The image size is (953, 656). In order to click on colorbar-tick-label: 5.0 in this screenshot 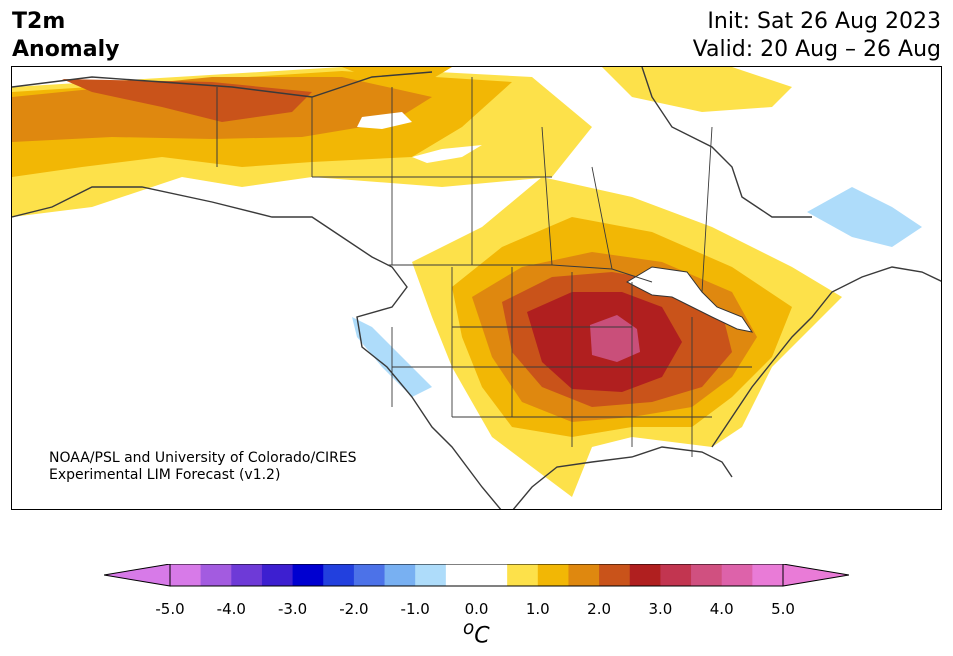, I will do `click(783, 609)`.